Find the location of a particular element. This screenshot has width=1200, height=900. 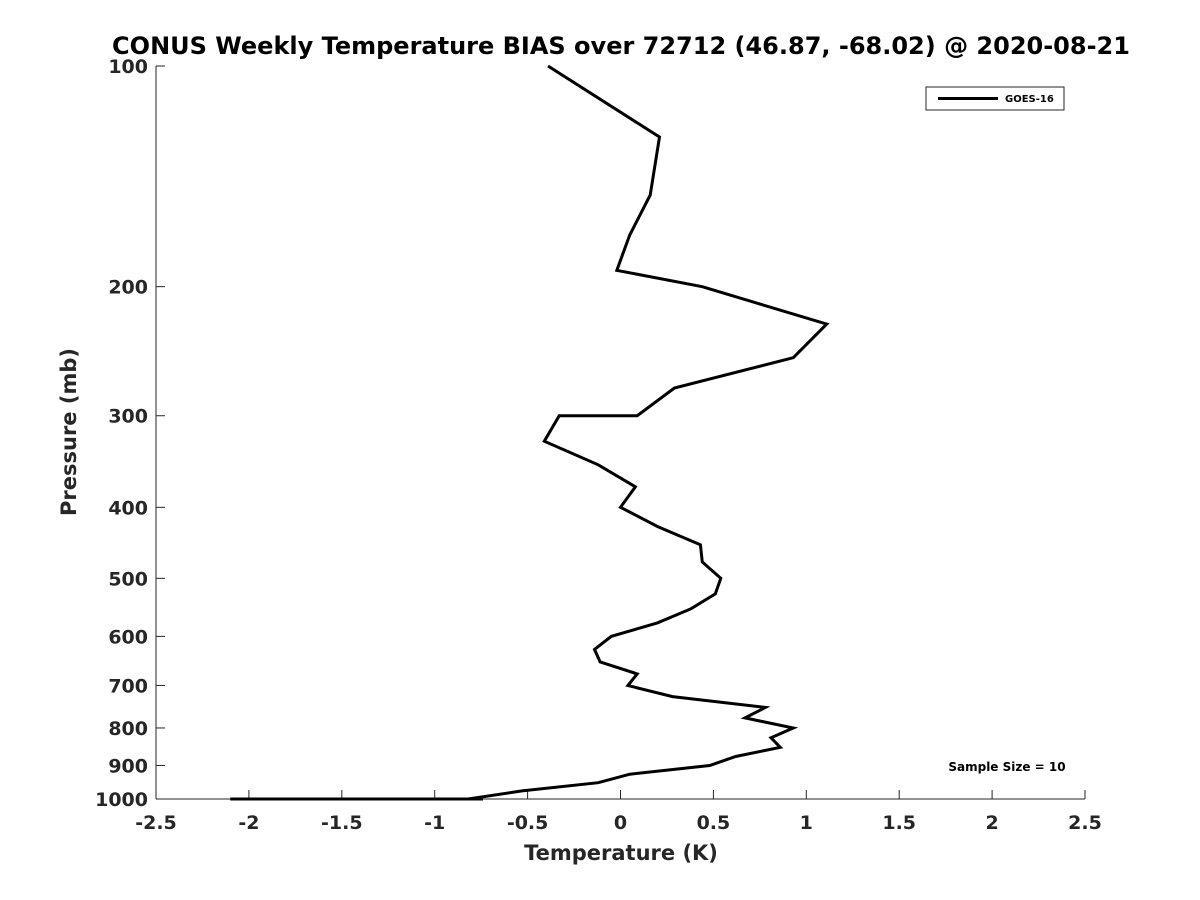

x-tick-label: 1.5 is located at coordinates (899, 823).